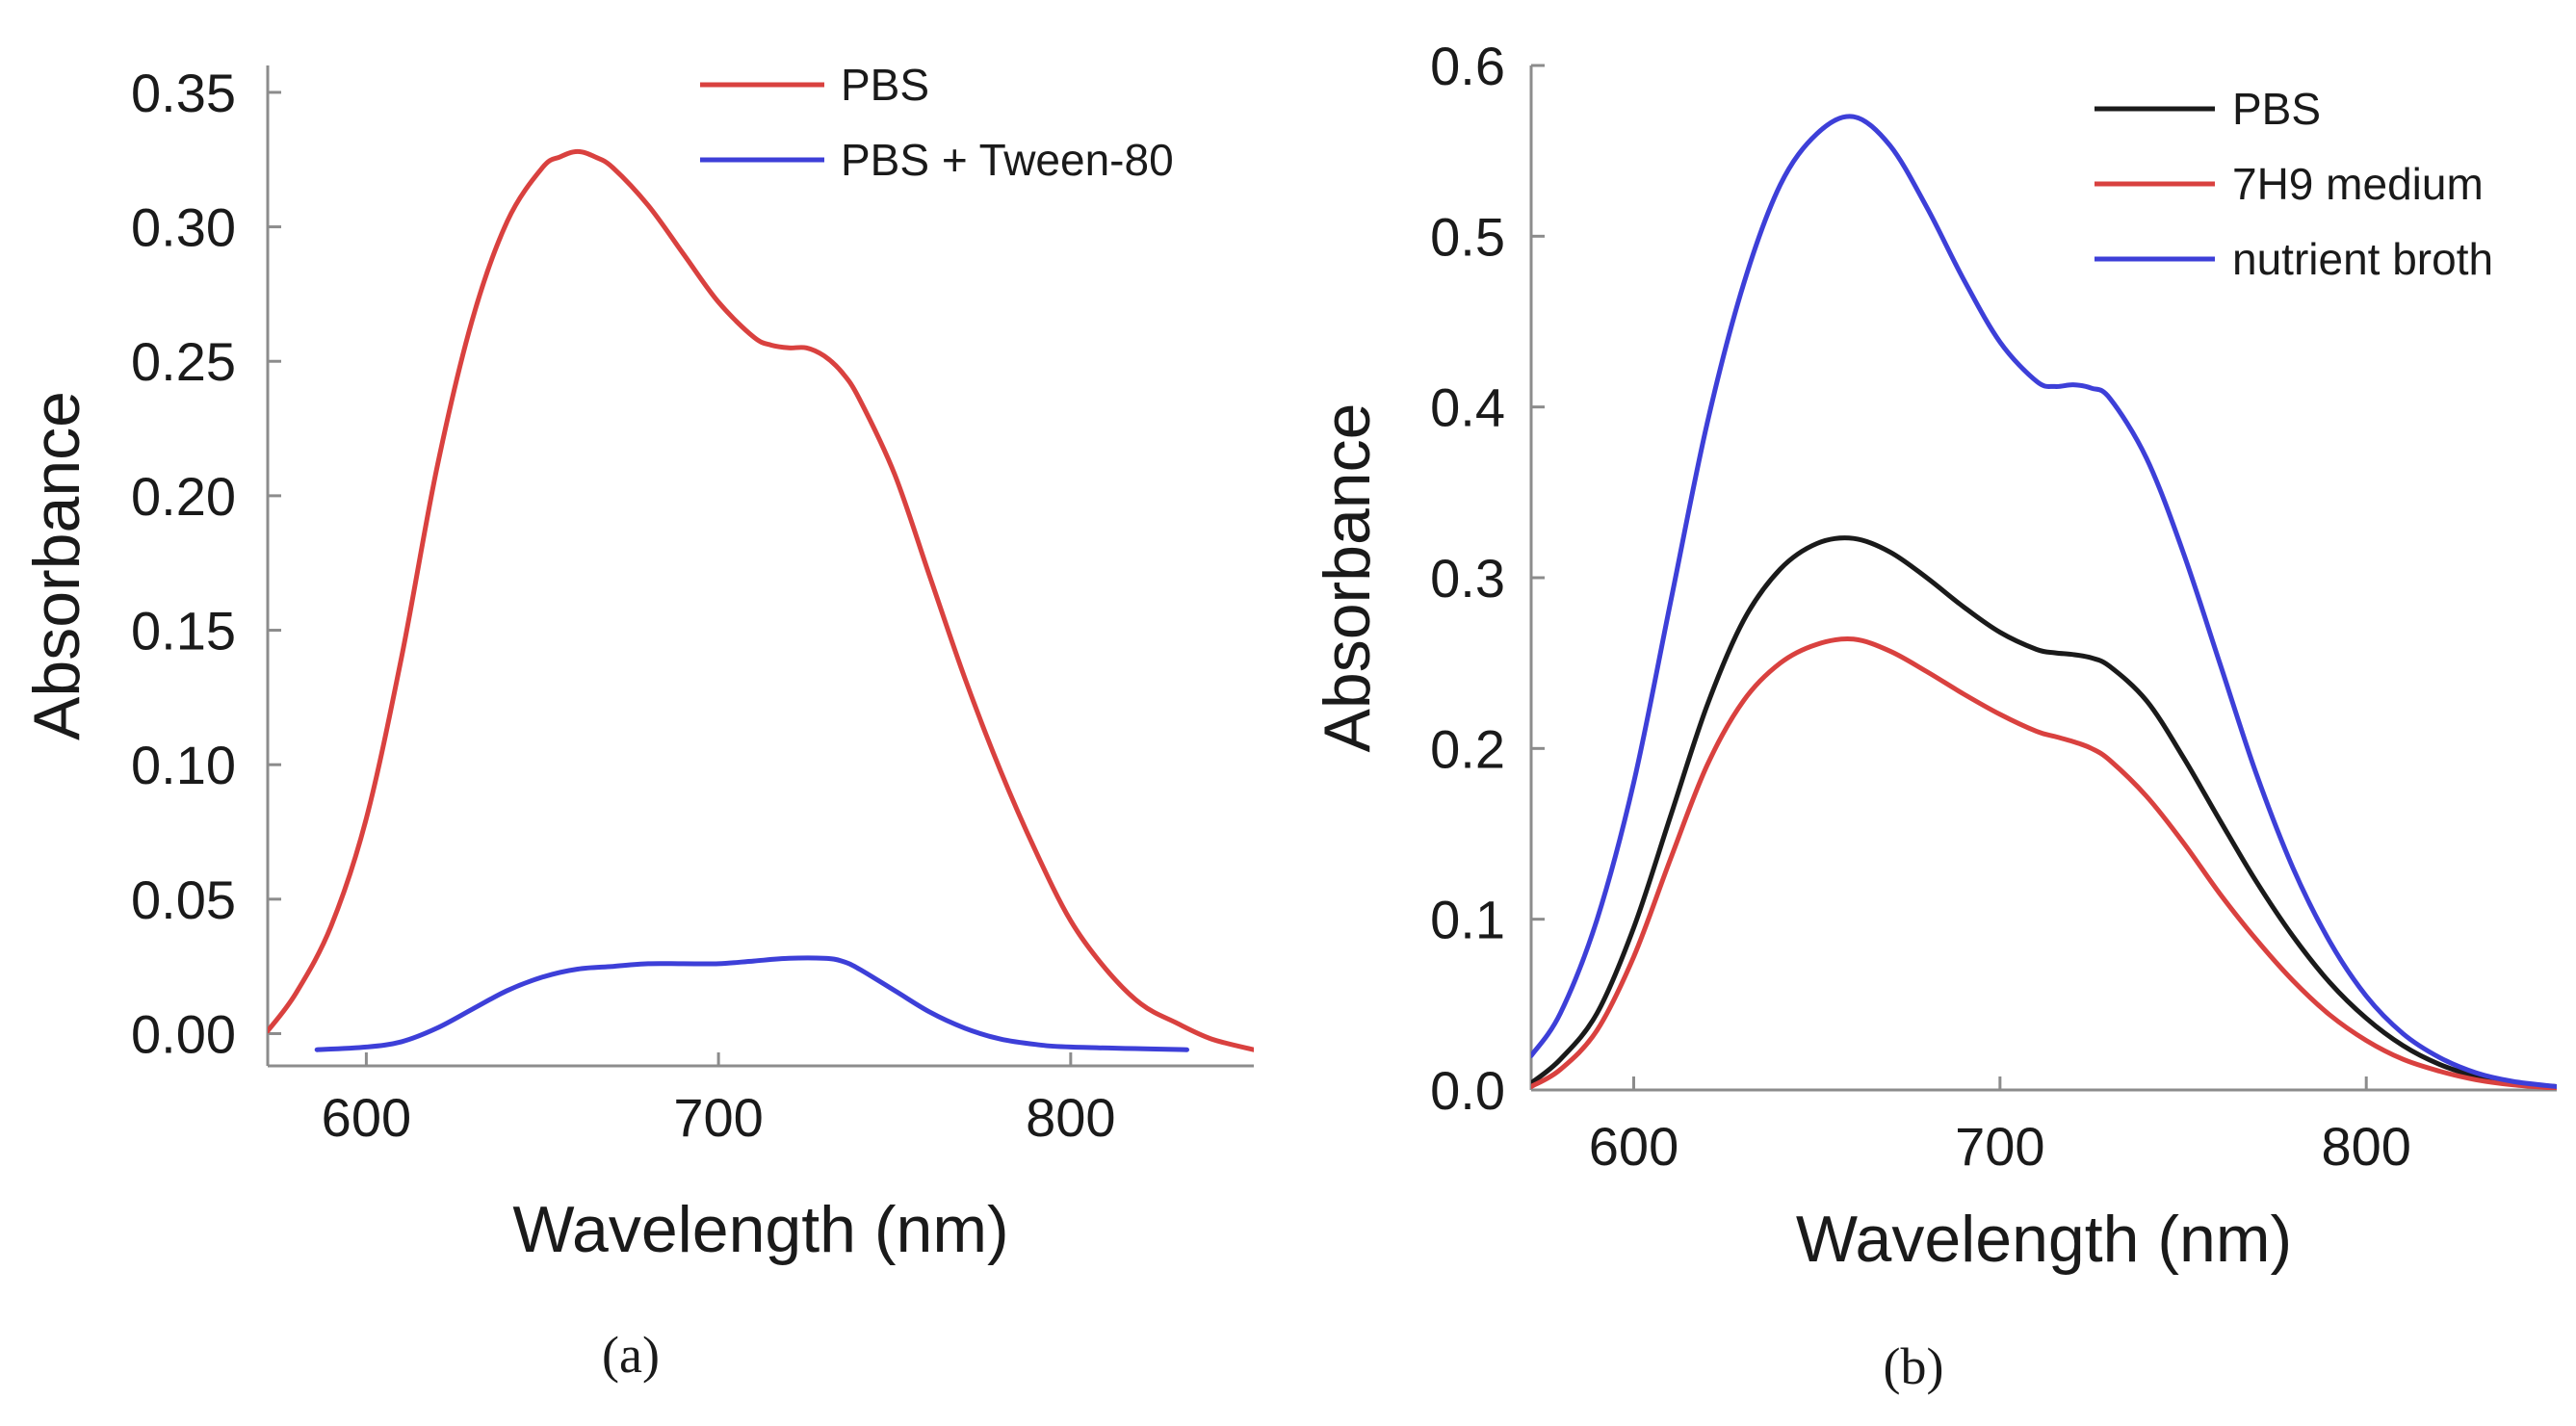 Image resolution: width=2576 pixels, height=1426 pixels. I want to click on y-tick-label: 0.3, so click(1467, 578).